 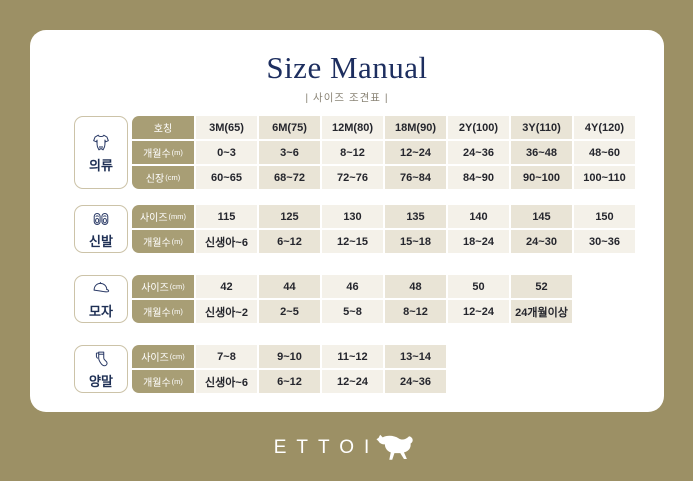 I want to click on size-cell: 6M(75), so click(x=289, y=127).